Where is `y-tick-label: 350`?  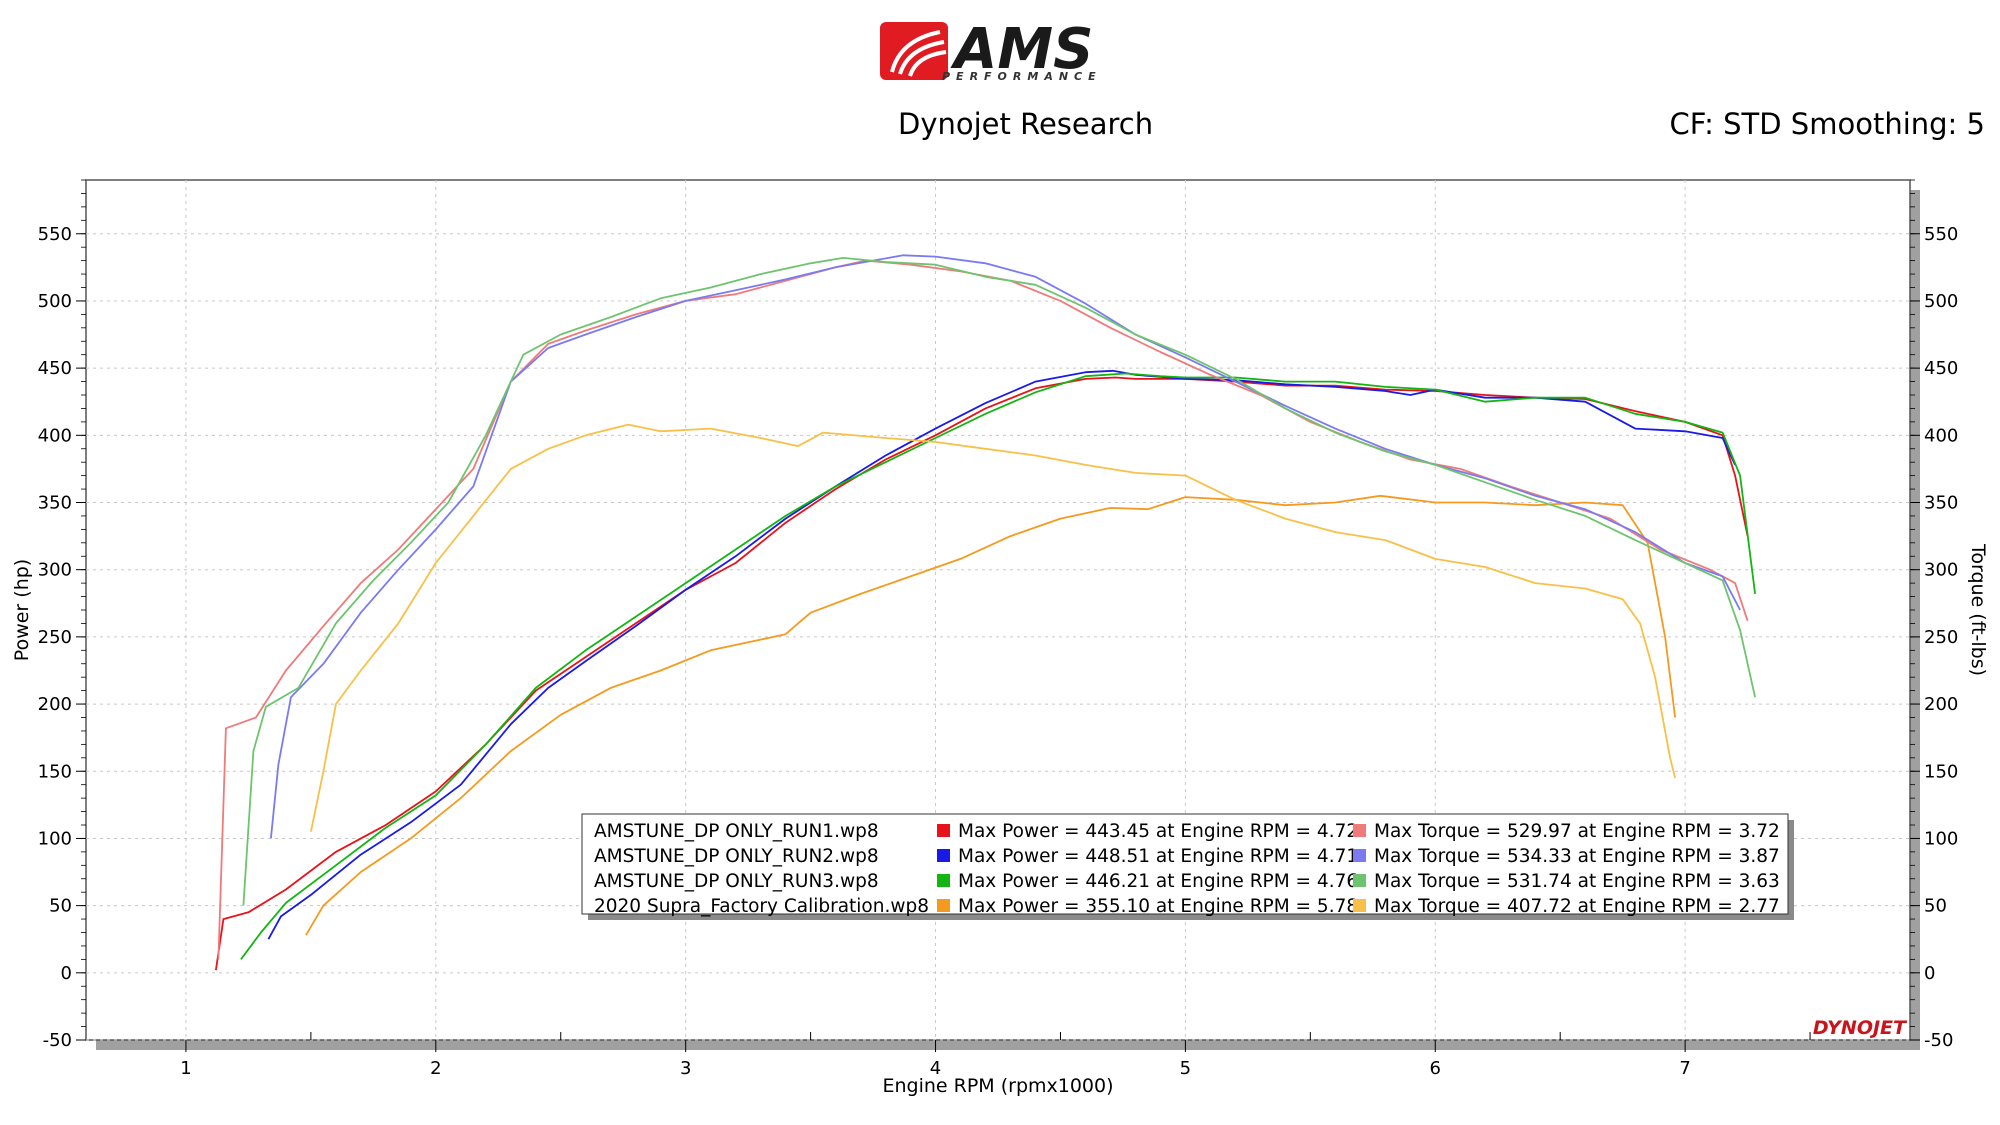
y-tick-label: 350 is located at coordinates (55, 503).